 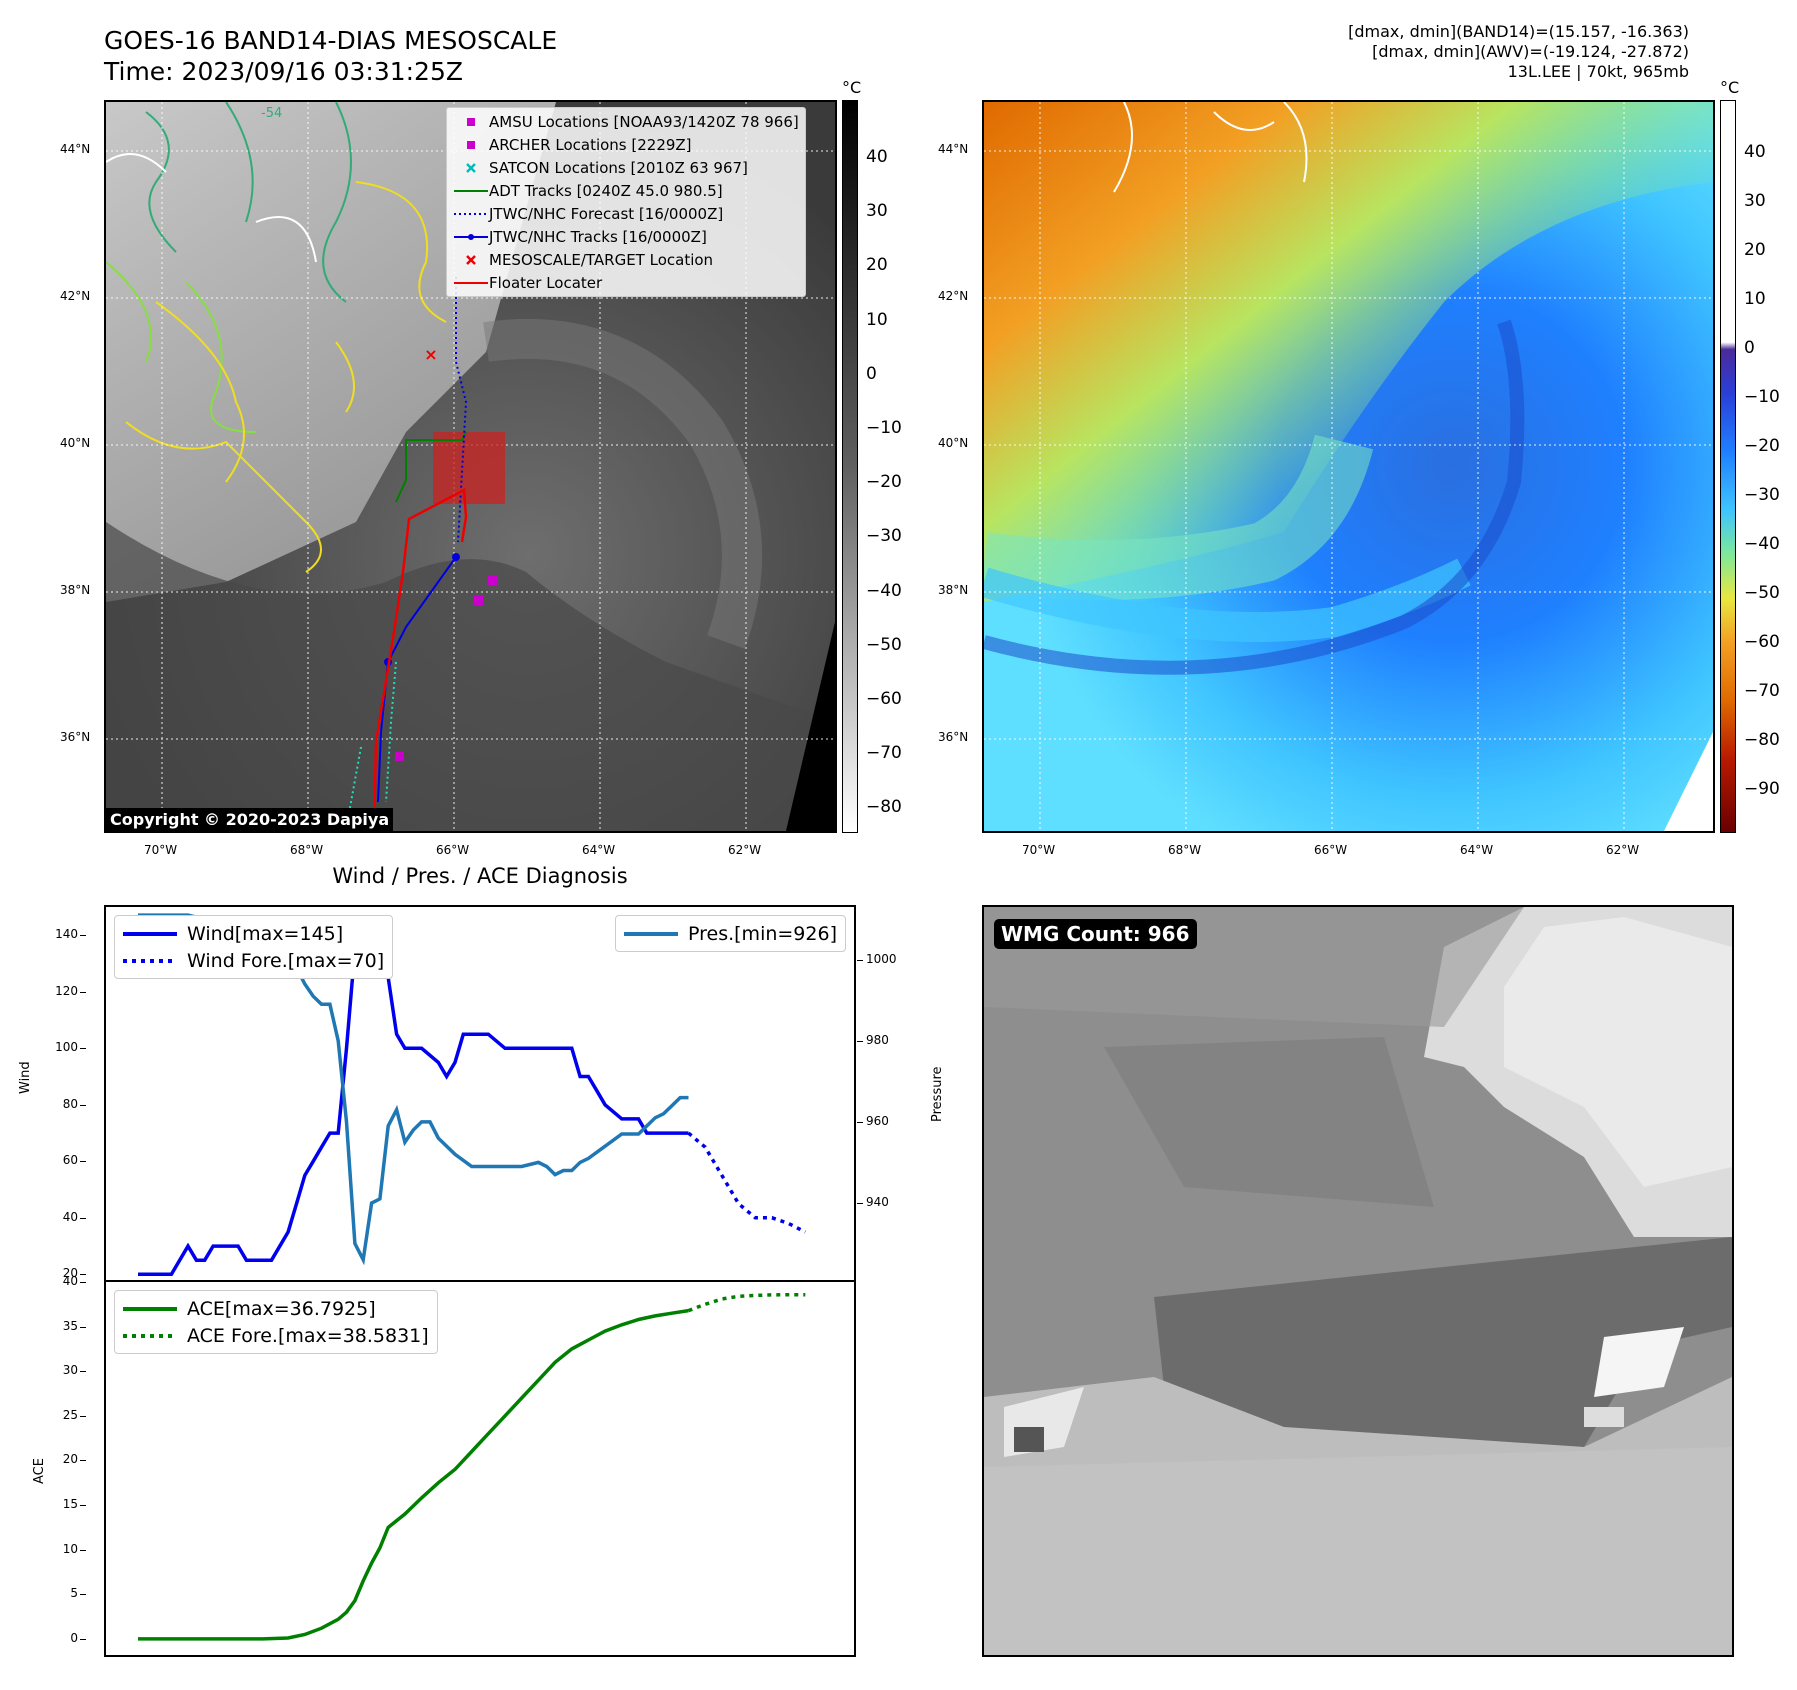 I want to click on longitude-label: 66°W, so click(x=1331, y=850).